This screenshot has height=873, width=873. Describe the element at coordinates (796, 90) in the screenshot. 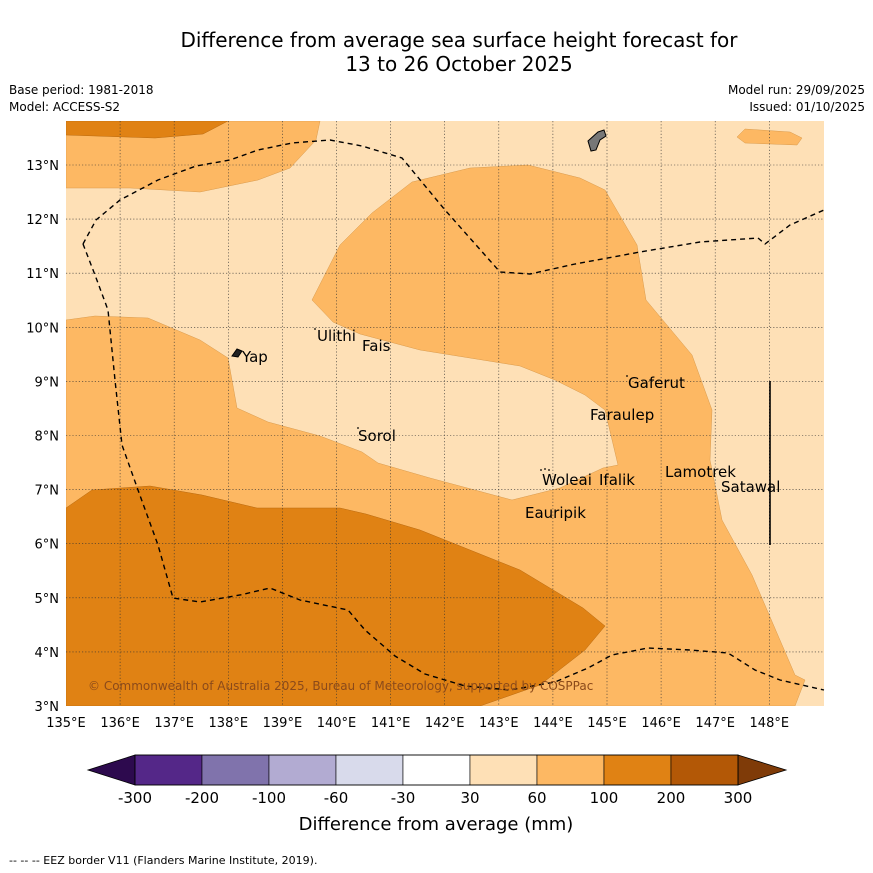

I see `model-run-text: Model run: 29/09/2025` at that location.